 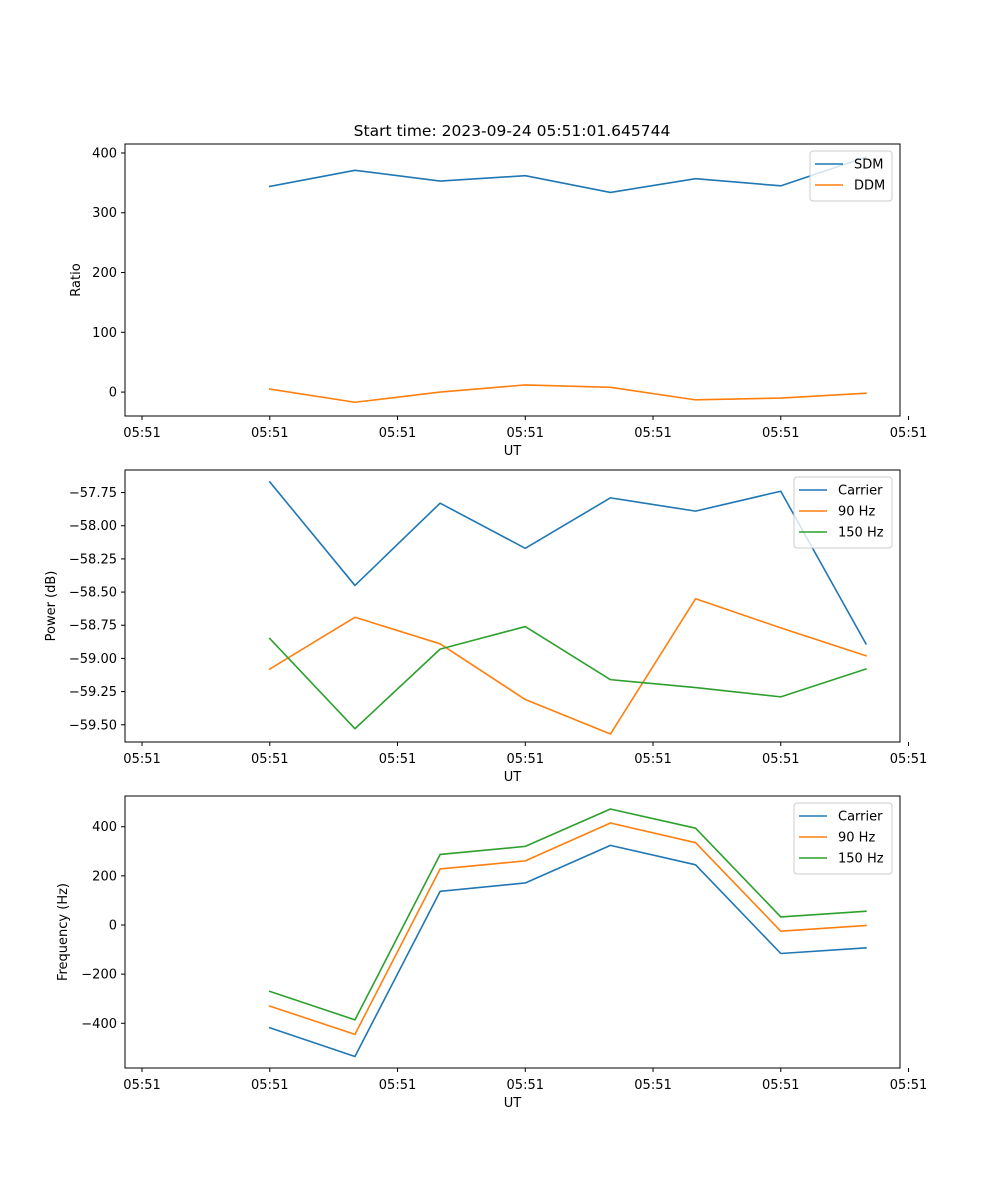 I want to click on frequency-legend-label-90-hz: 90 Hz, so click(x=856, y=838).